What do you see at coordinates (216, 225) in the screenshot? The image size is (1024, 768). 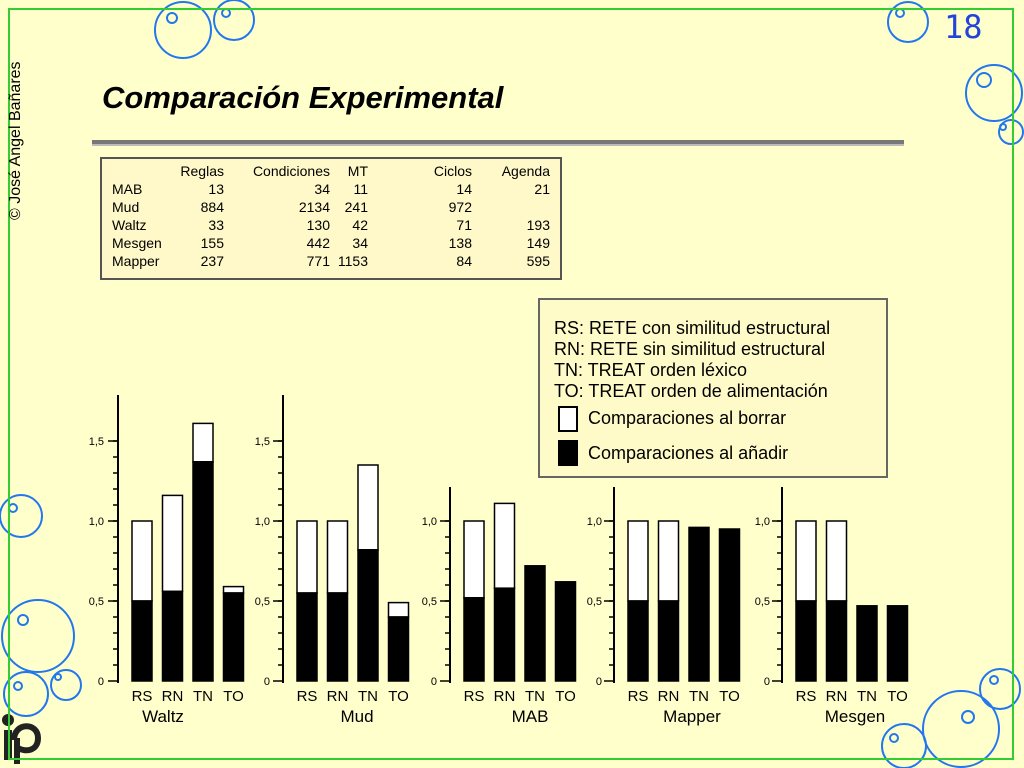 I see `table-cell: 33` at bounding box center [216, 225].